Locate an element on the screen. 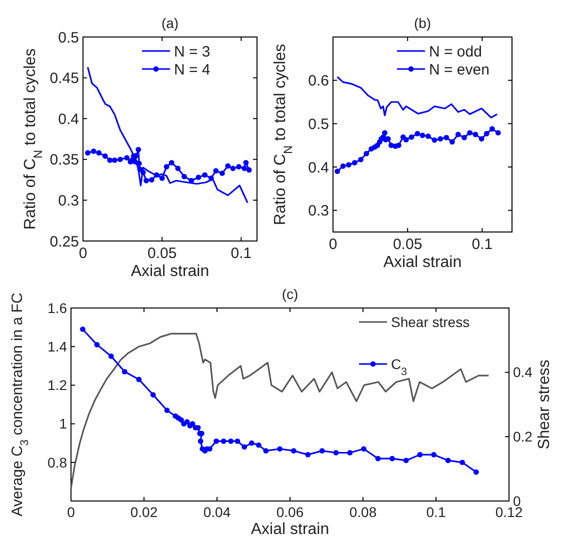  chart-title: (b) is located at coordinates (423, 23).